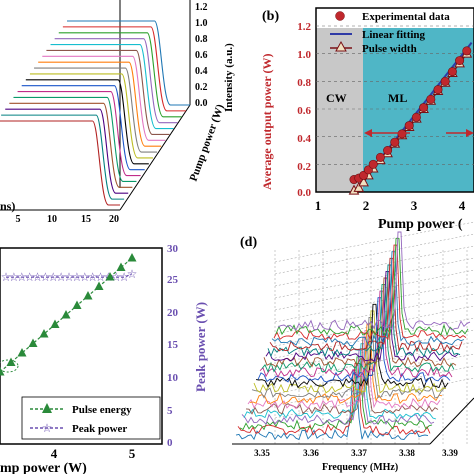  I want to click on panel-d-x-tick: 3.39, so click(450, 453).